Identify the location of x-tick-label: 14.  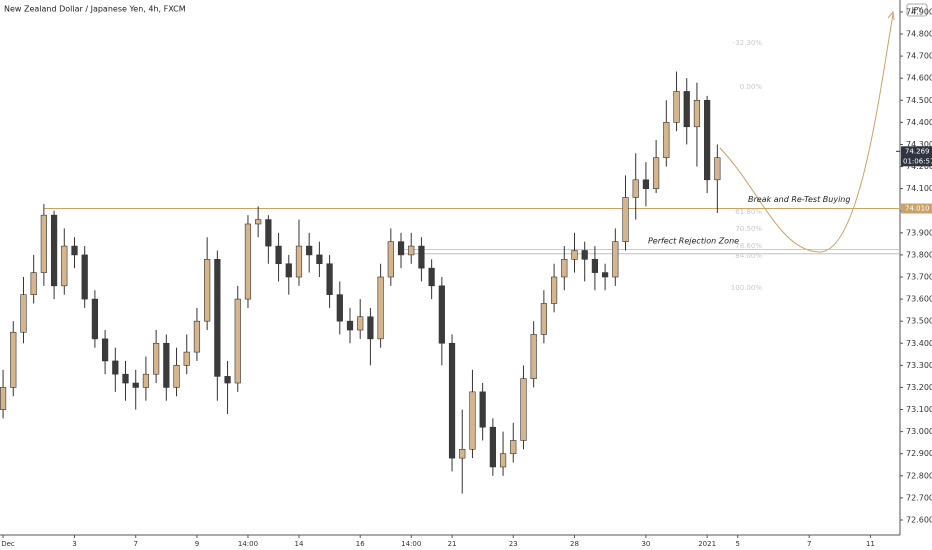
(299, 544).